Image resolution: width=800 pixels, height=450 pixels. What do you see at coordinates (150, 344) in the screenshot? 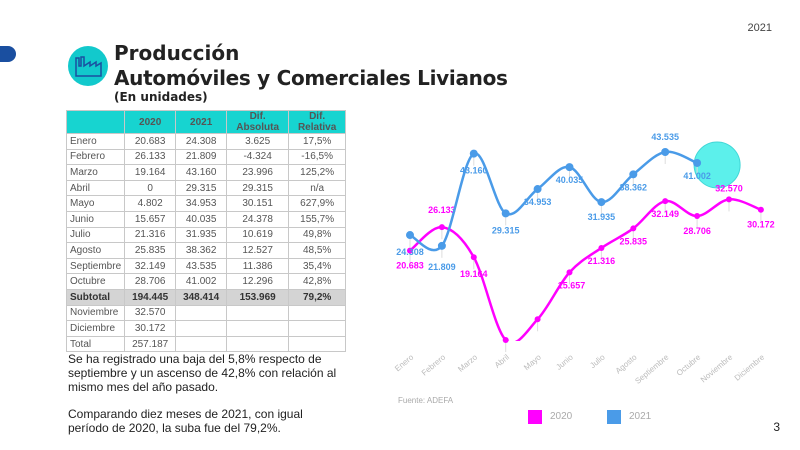
I see `table-cell: 257.187` at bounding box center [150, 344].